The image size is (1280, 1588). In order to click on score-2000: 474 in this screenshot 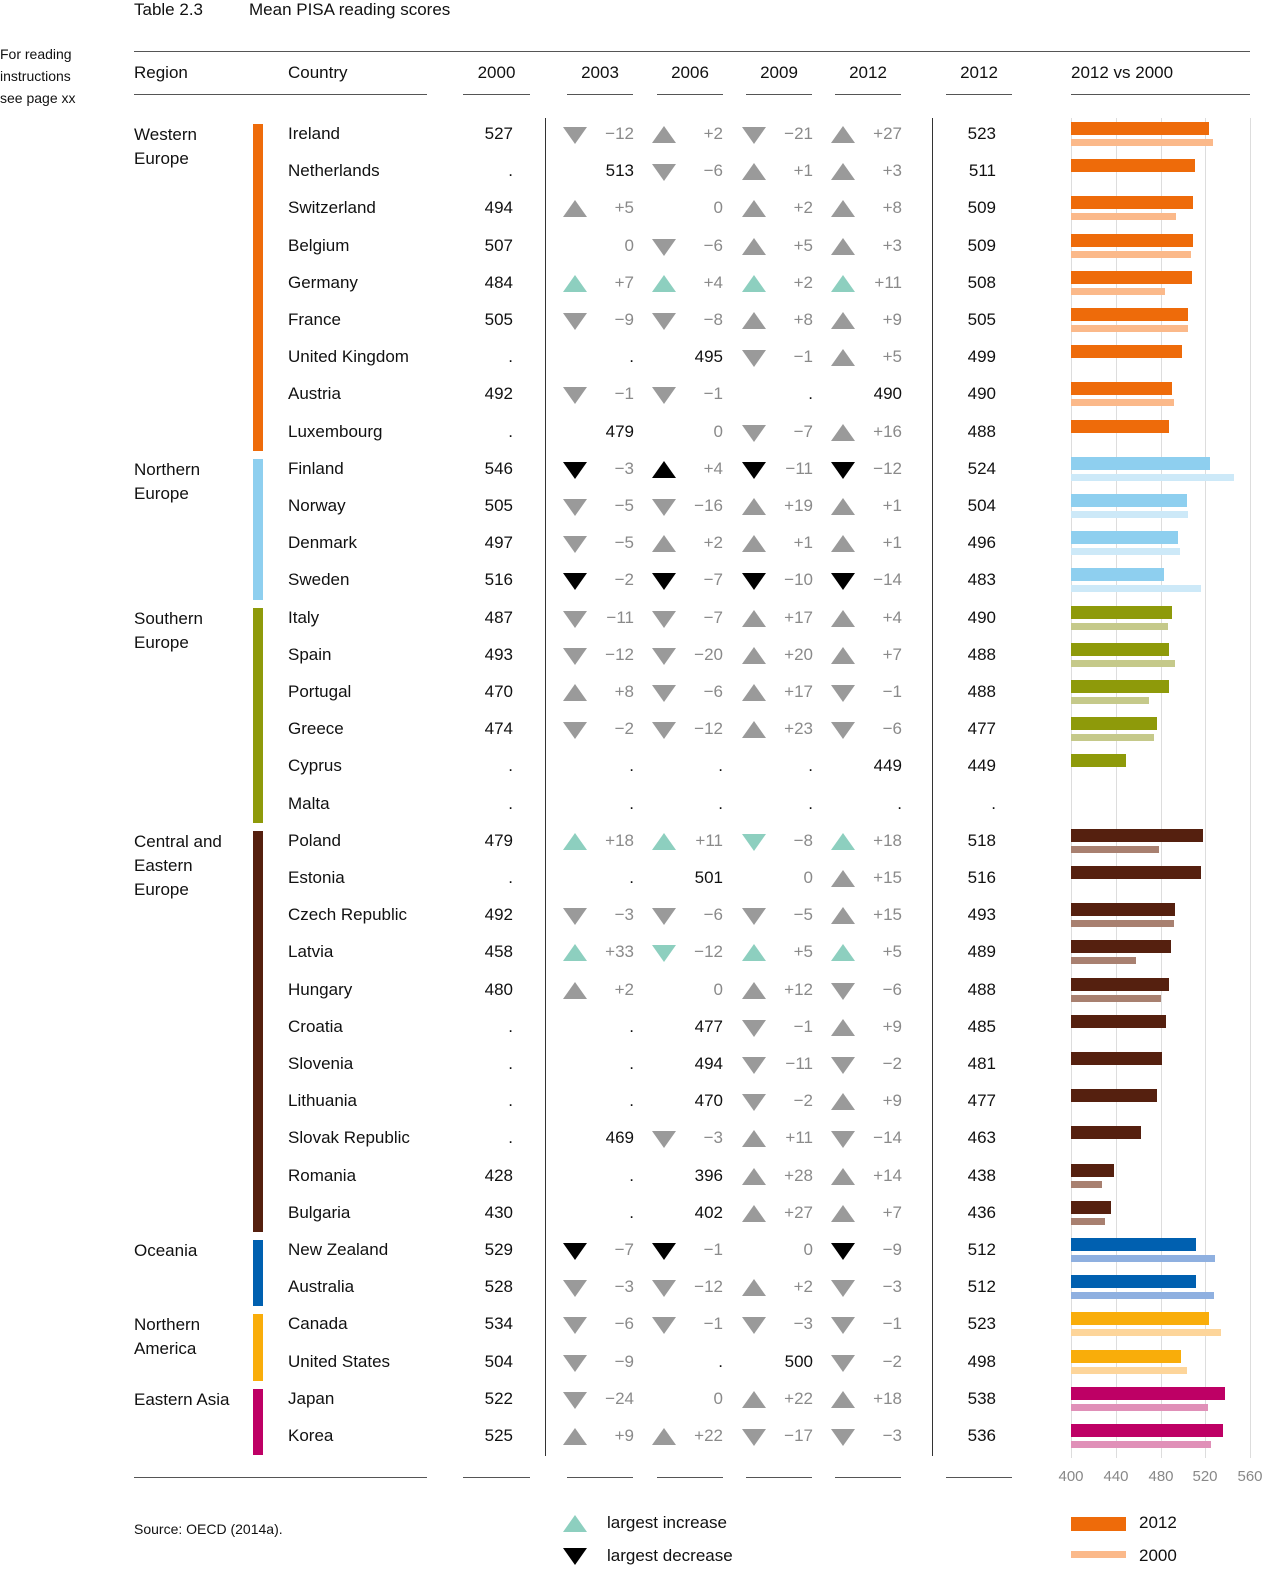, I will do `click(498, 729)`.